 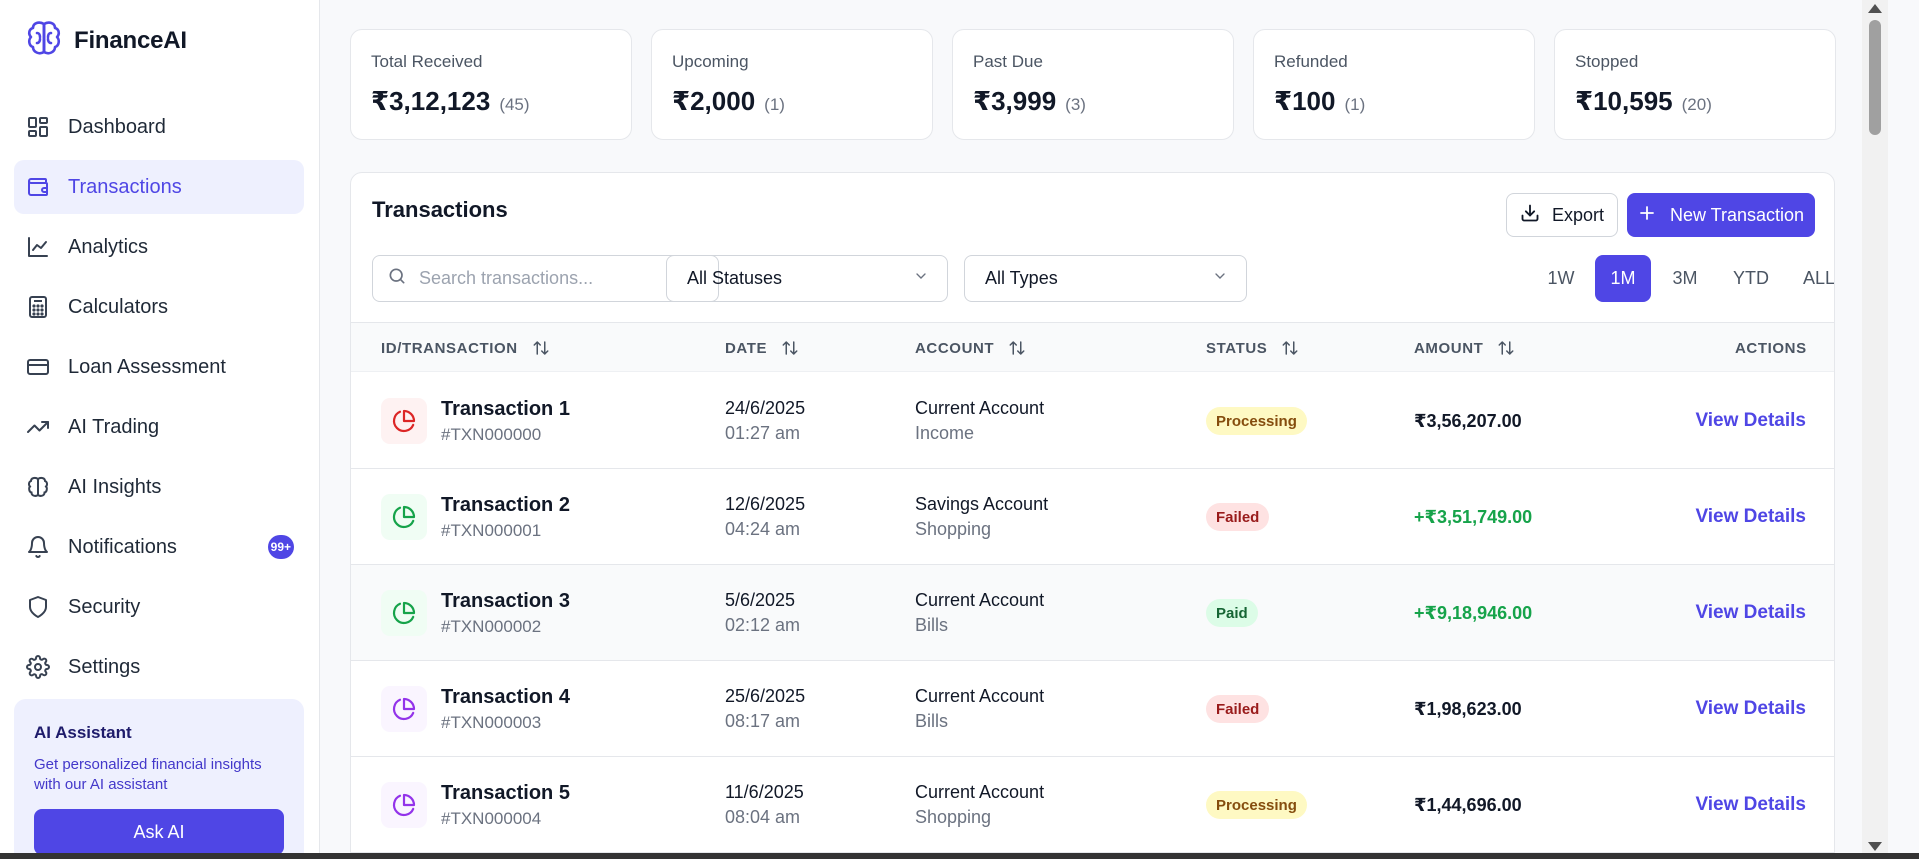 What do you see at coordinates (1875, 77) in the screenshot?
I see `scrollbar-thumb` at bounding box center [1875, 77].